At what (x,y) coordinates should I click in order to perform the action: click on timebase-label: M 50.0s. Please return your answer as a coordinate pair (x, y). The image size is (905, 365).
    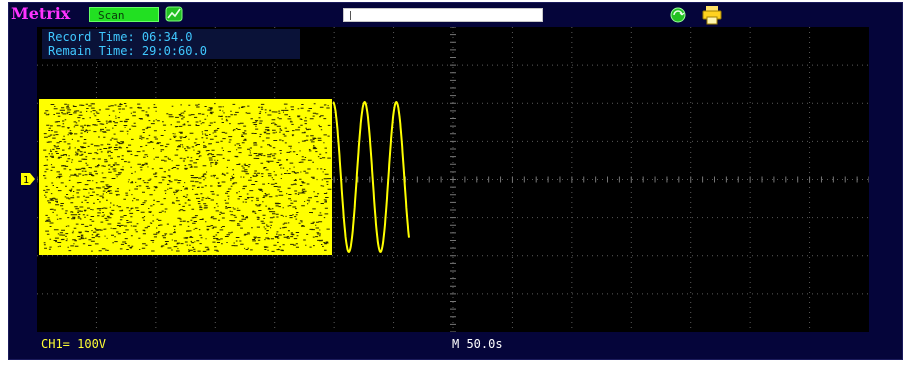
    Looking at the image, I should click on (477, 344).